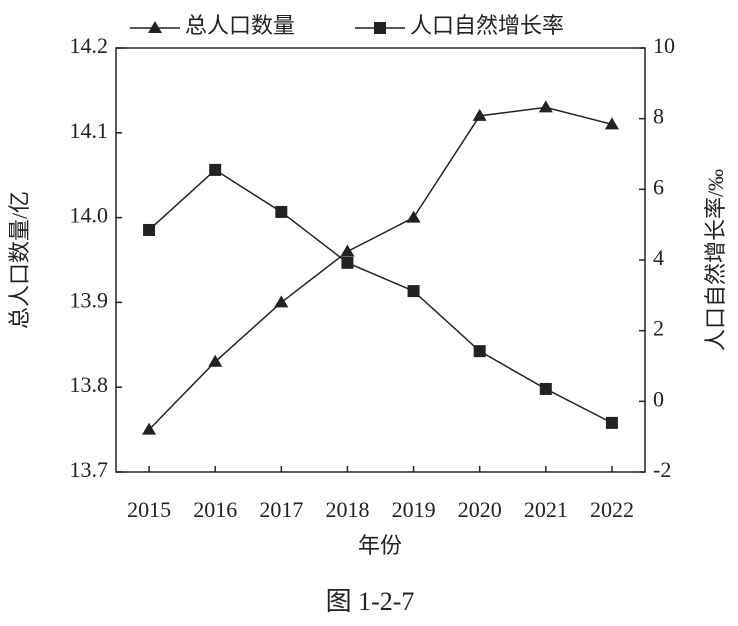  What do you see at coordinates (658, 186) in the screenshot?
I see `y2-tick-label: 6` at bounding box center [658, 186].